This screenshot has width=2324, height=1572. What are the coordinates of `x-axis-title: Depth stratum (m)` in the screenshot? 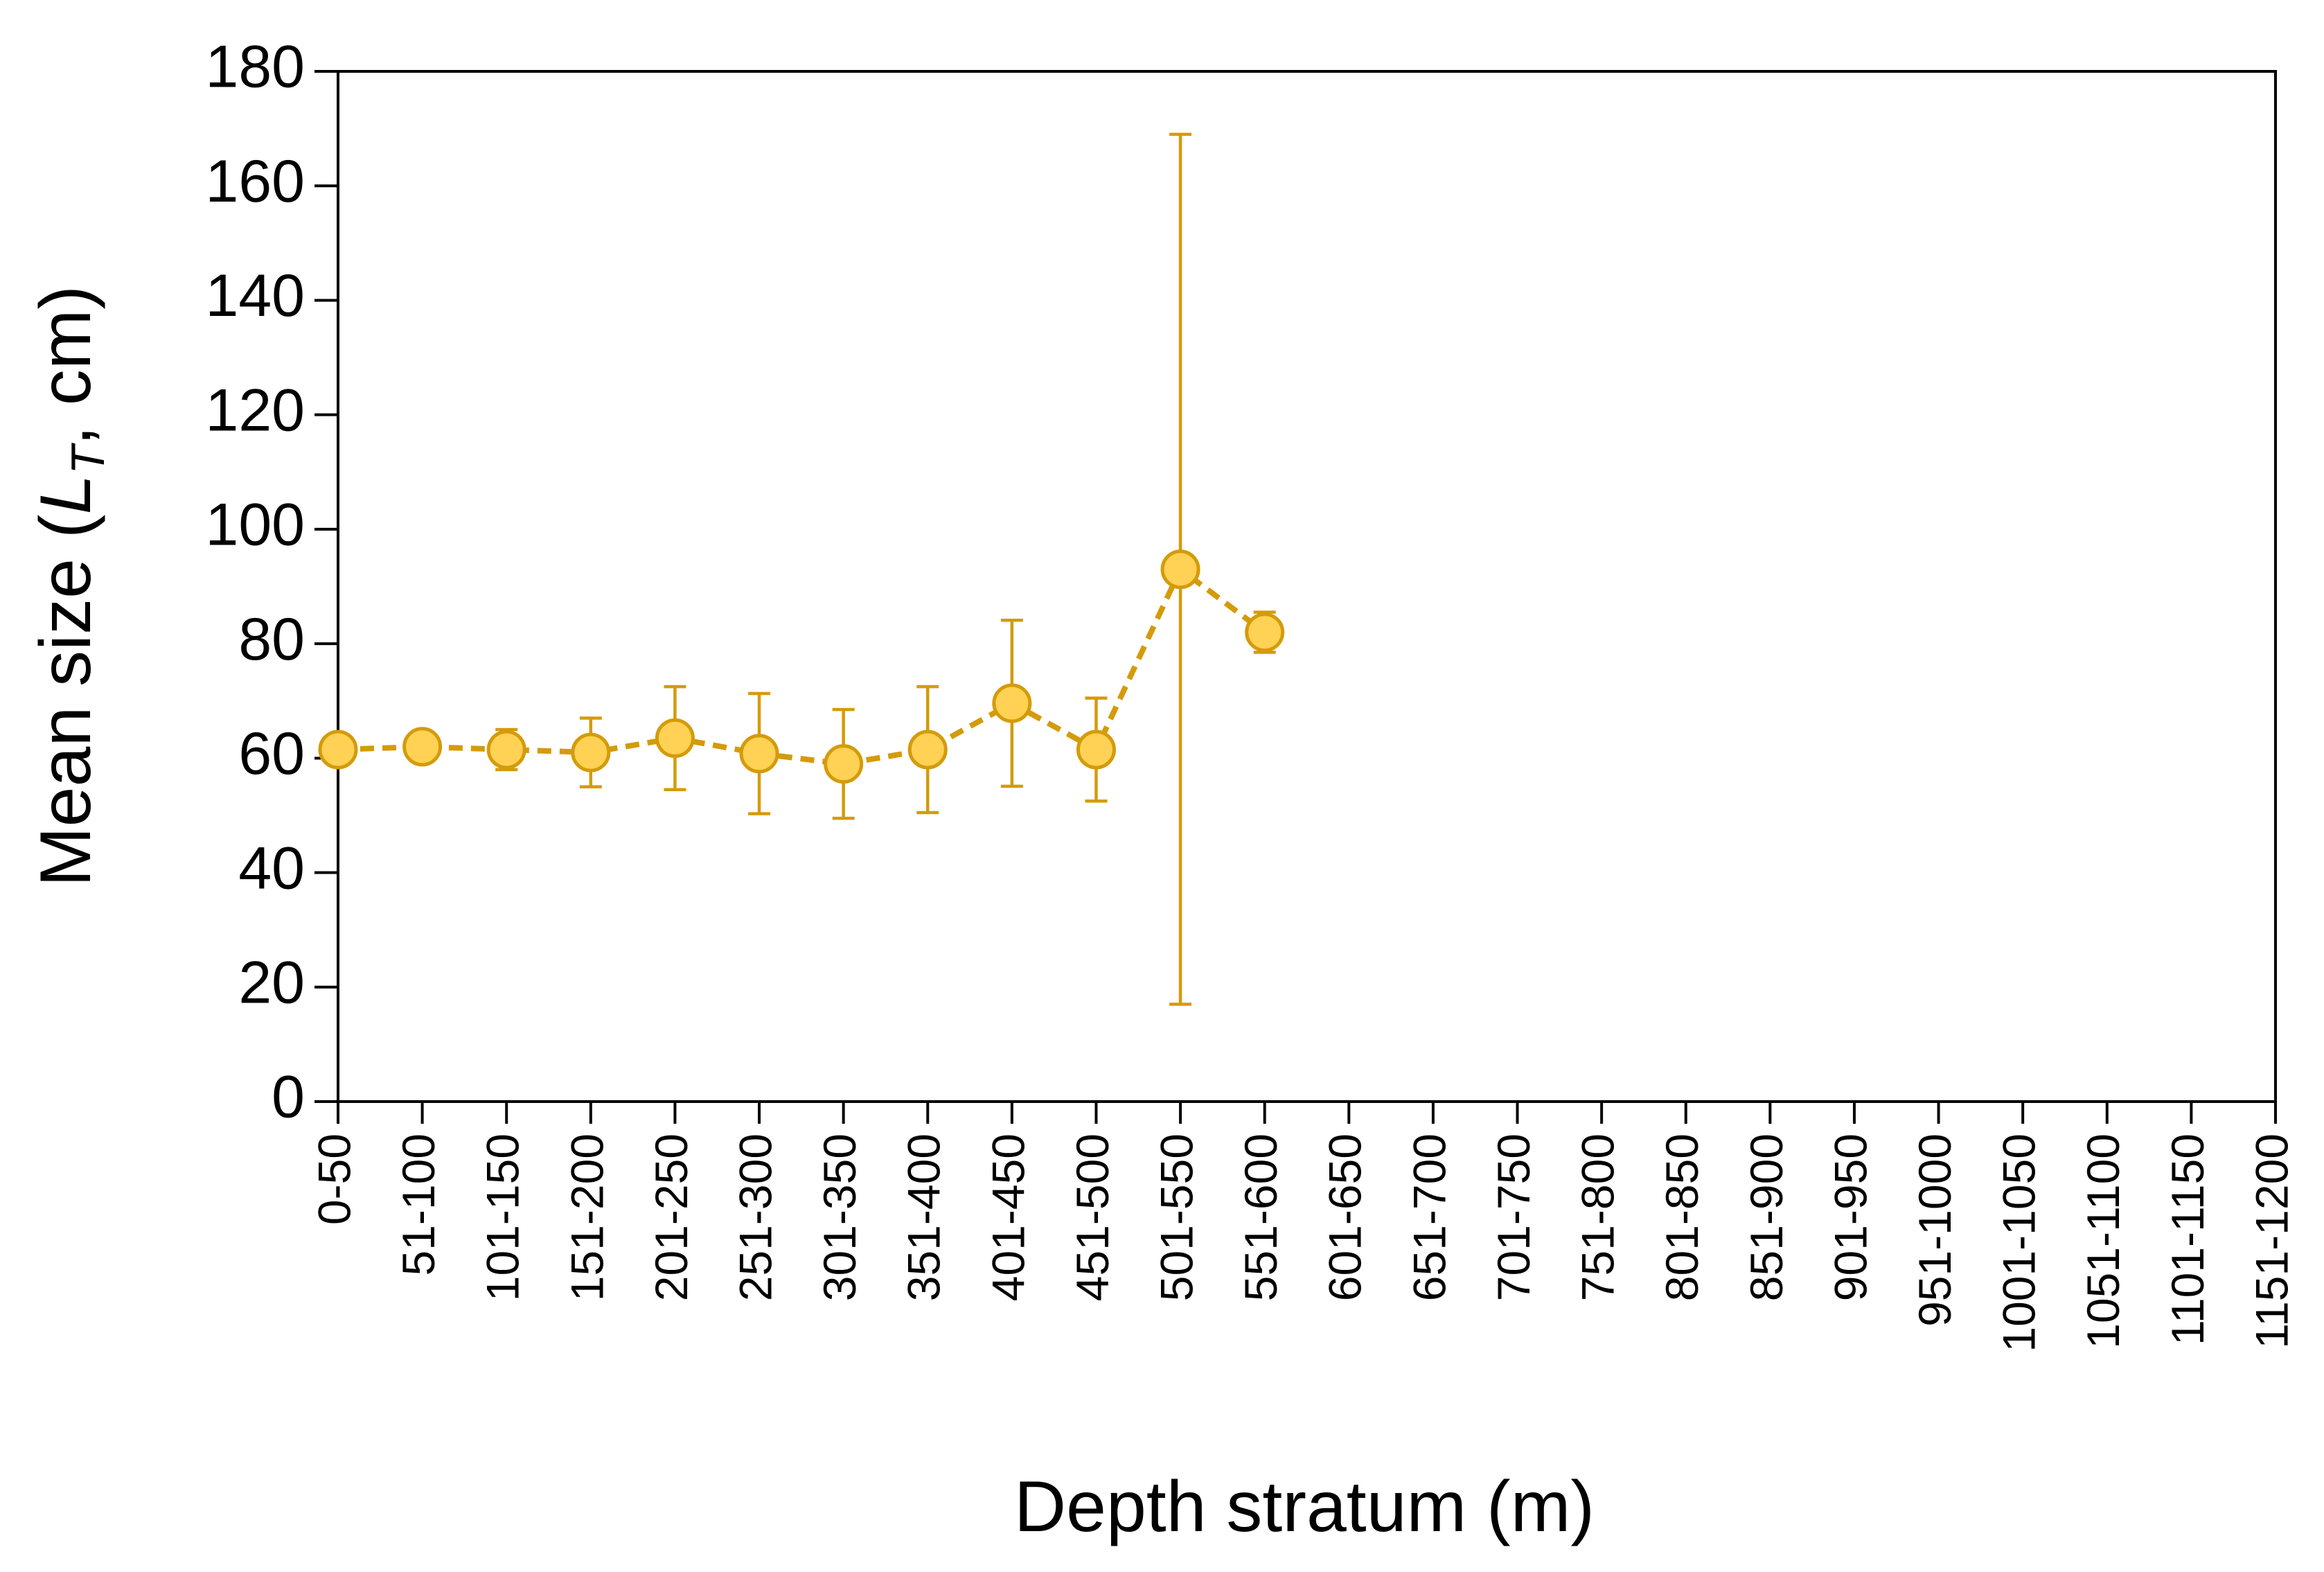 It's located at (1304, 1507).